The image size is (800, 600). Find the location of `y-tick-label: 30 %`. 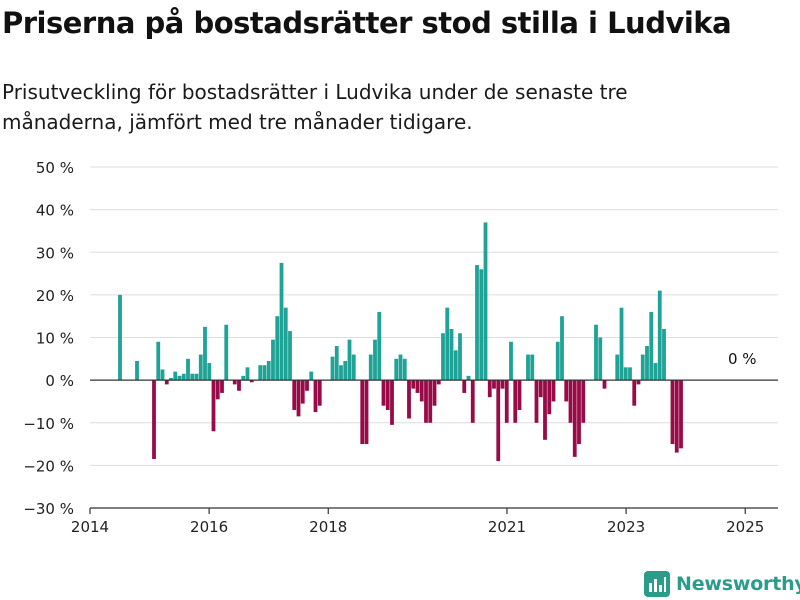

y-tick-label: 30 % is located at coordinates (55, 253).